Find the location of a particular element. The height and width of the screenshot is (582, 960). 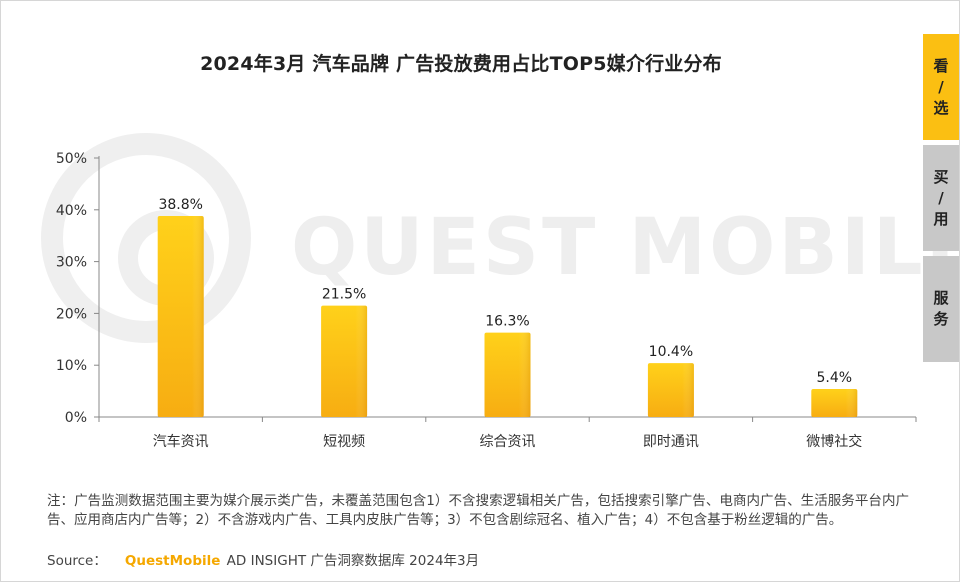

side-tab-view-select: 看 / 选 is located at coordinates (941, 87).